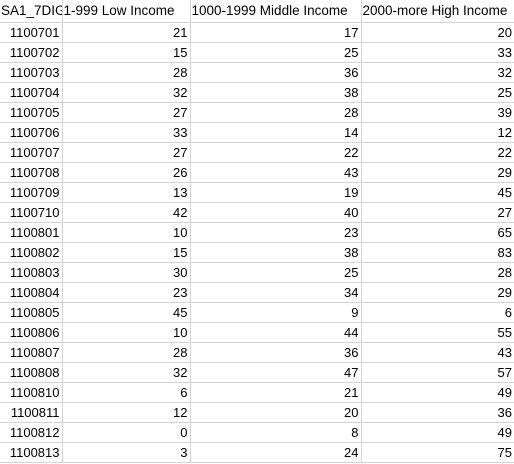 Image resolution: width=514 pixels, height=464 pixels. What do you see at coordinates (126, 292) in the screenshot?
I see `cell-low-income: 23` at bounding box center [126, 292].